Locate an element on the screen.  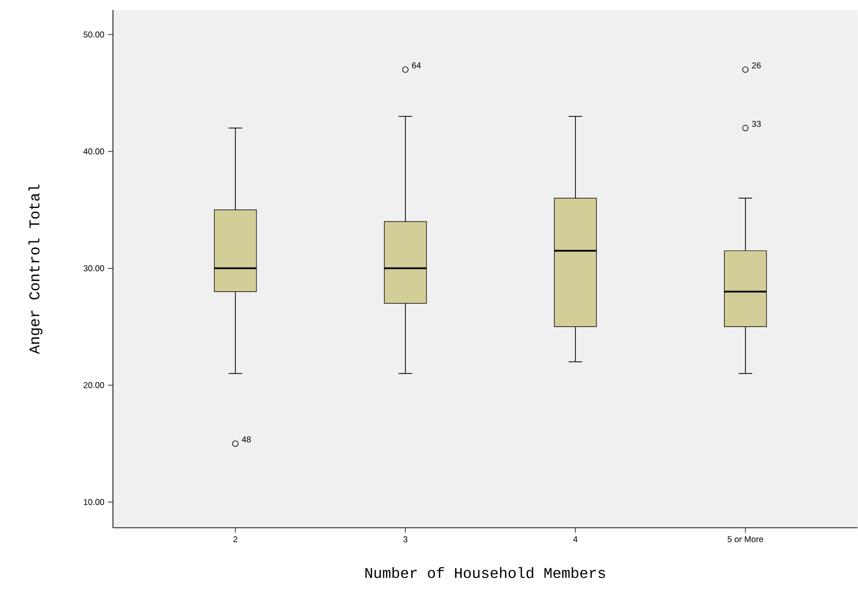
y-axis-title: Anger Control Total is located at coordinates (35, 269).